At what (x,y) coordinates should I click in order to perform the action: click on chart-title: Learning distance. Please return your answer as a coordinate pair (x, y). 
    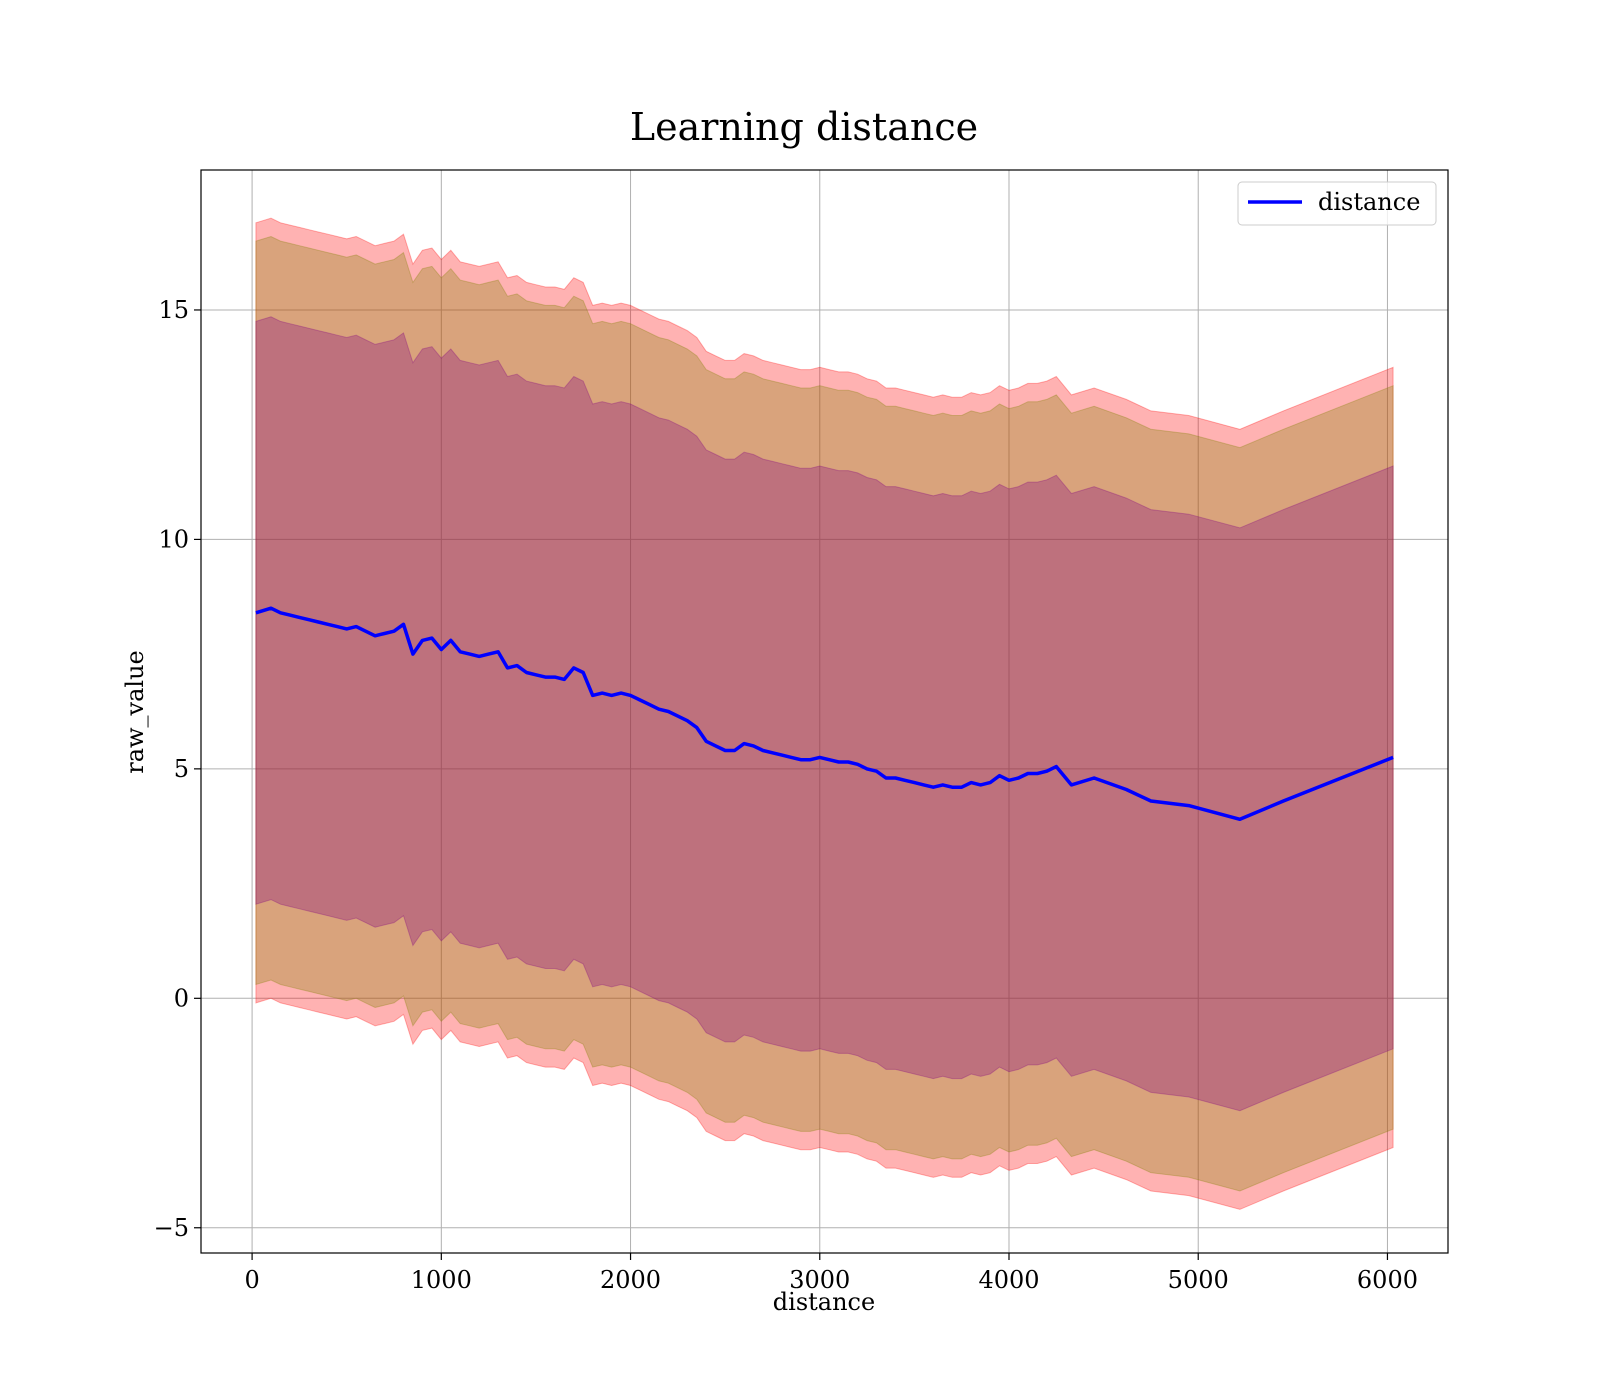
    Looking at the image, I should click on (804, 127).